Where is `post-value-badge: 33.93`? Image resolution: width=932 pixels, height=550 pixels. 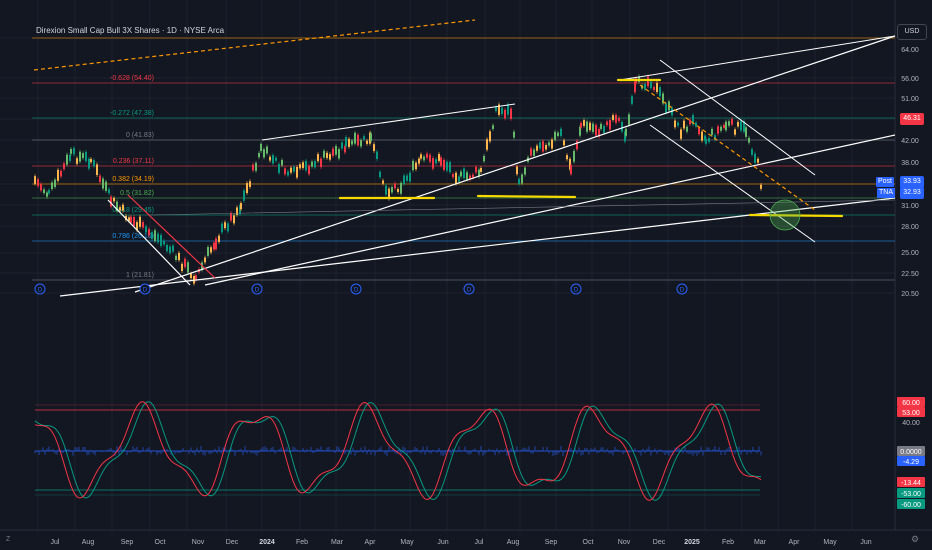 post-value-badge: 33.93 is located at coordinates (912, 182).